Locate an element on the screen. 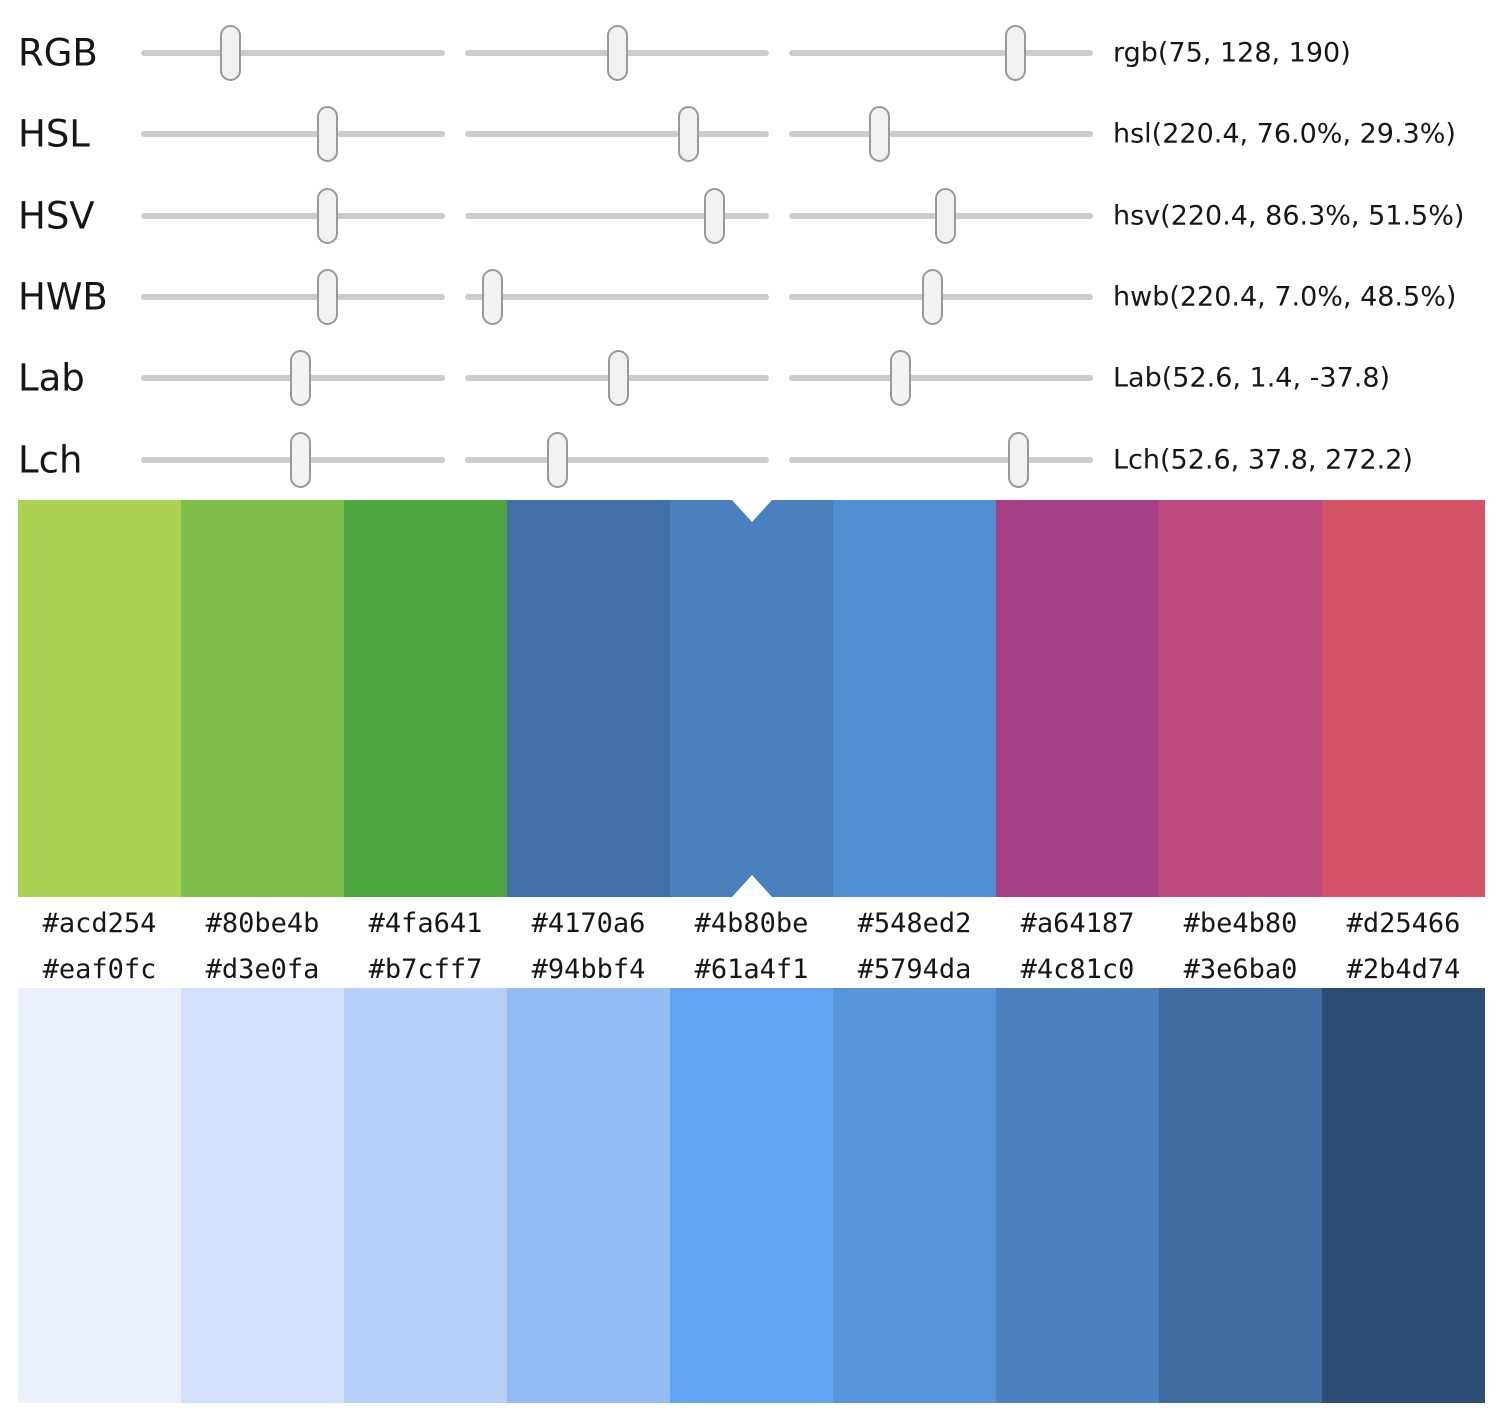 The height and width of the screenshot is (1415, 1501). swatch-hex-label: #80be4b is located at coordinates (262, 923).